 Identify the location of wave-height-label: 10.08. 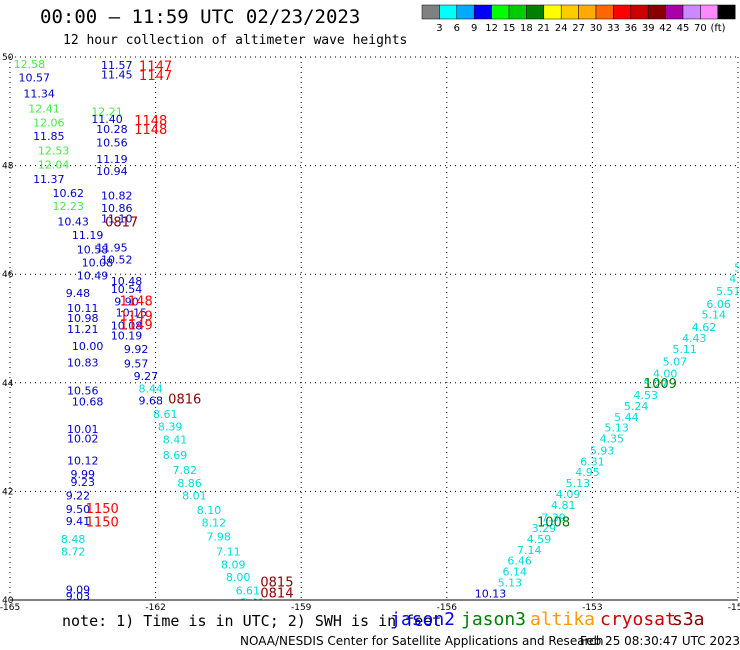
(98, 263).